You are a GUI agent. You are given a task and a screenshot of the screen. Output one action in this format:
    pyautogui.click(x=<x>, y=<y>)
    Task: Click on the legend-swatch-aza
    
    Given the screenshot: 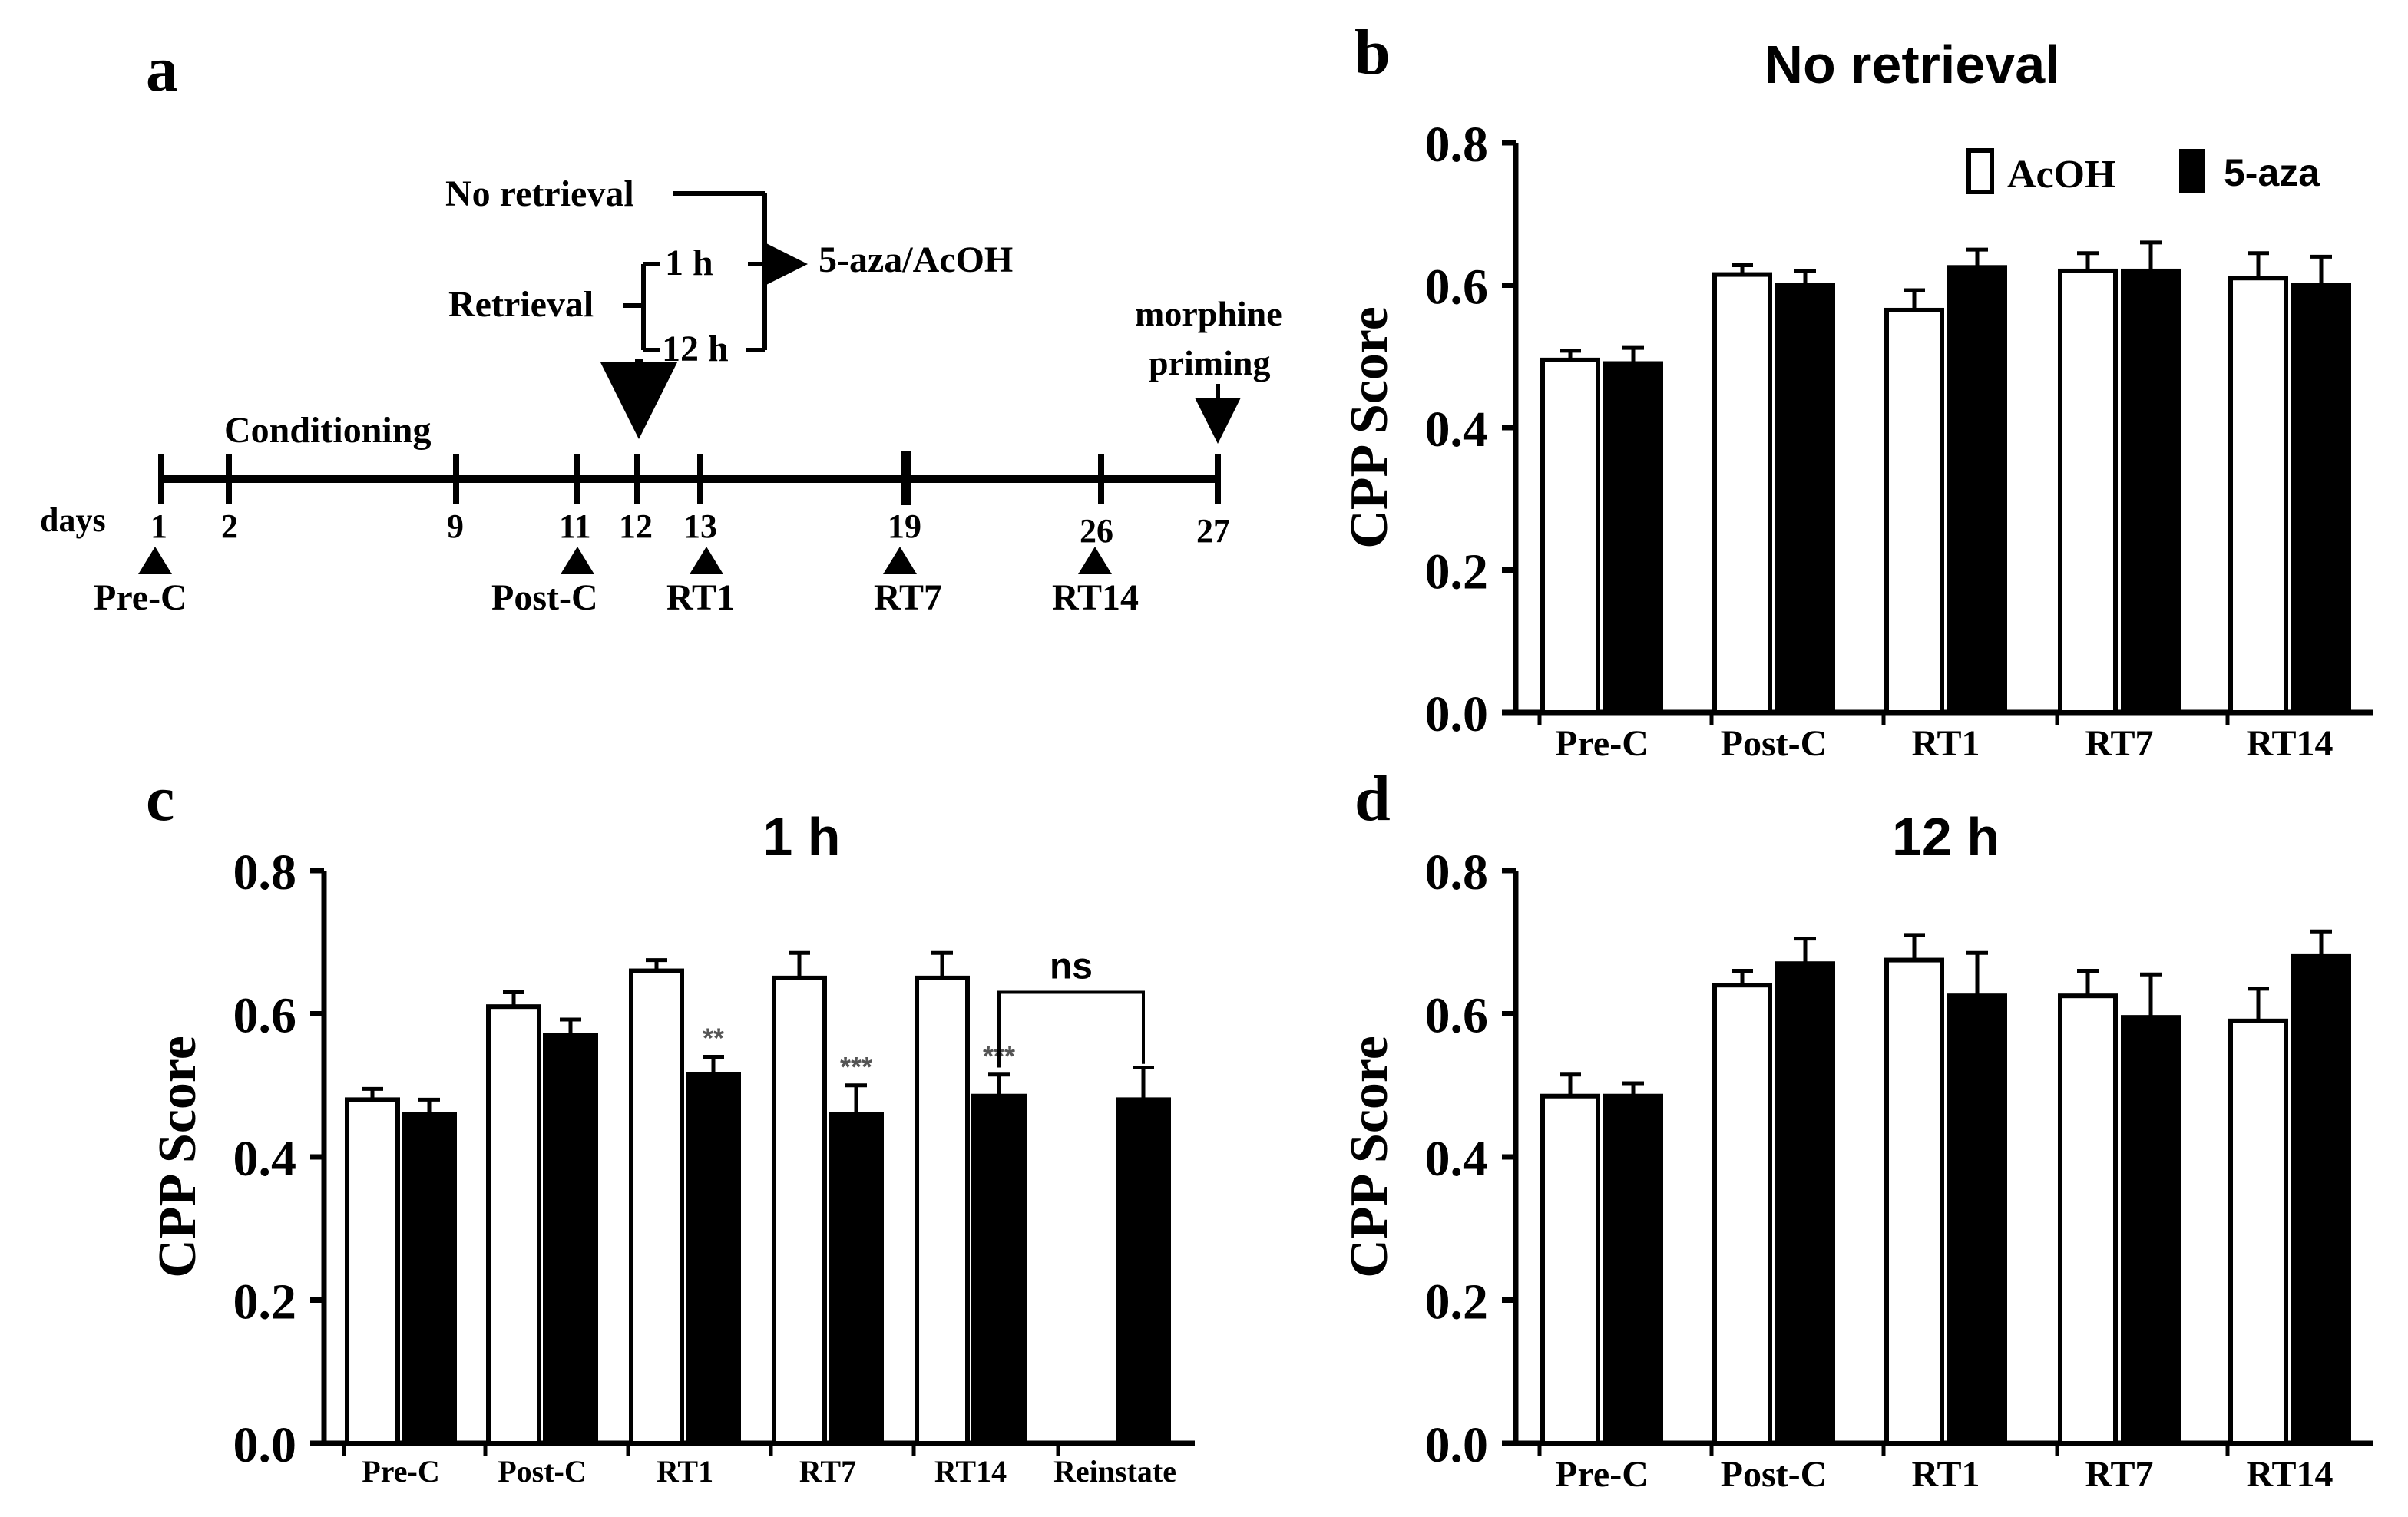 What is the action you would take?
    pyautogui.click(x=2192, y=171)
    